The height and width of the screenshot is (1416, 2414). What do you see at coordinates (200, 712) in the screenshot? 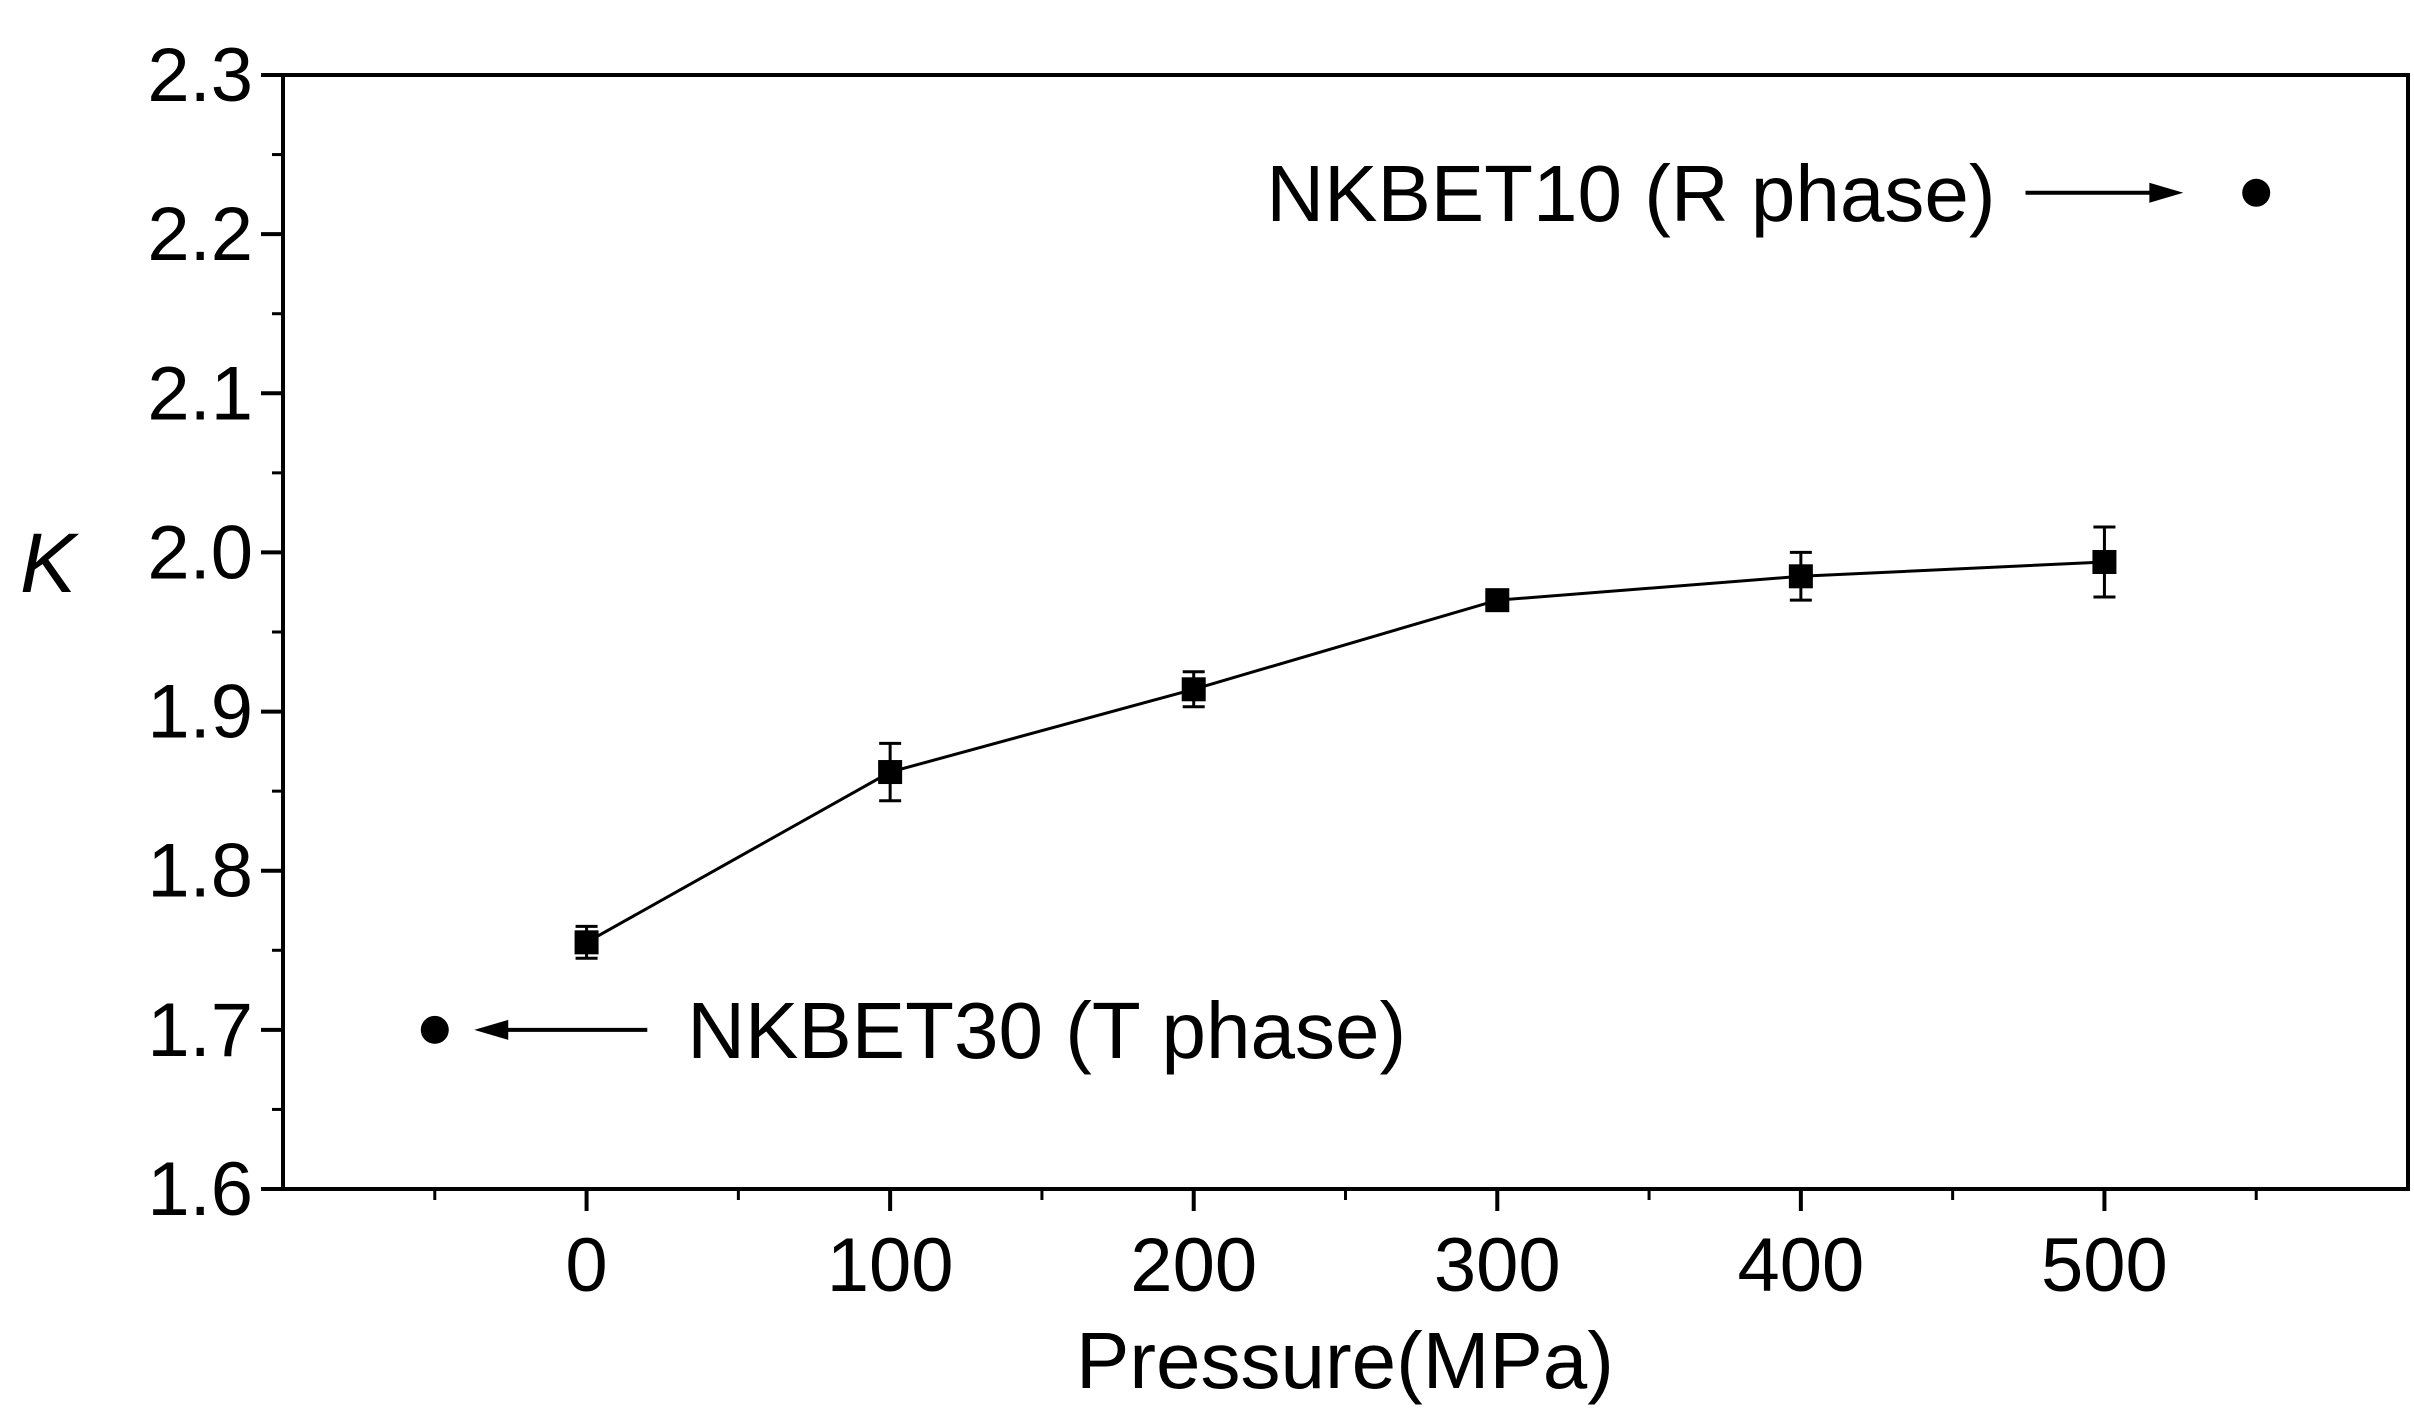
I see `y-tick-label: 1.9` at bounding box center [200, 712].